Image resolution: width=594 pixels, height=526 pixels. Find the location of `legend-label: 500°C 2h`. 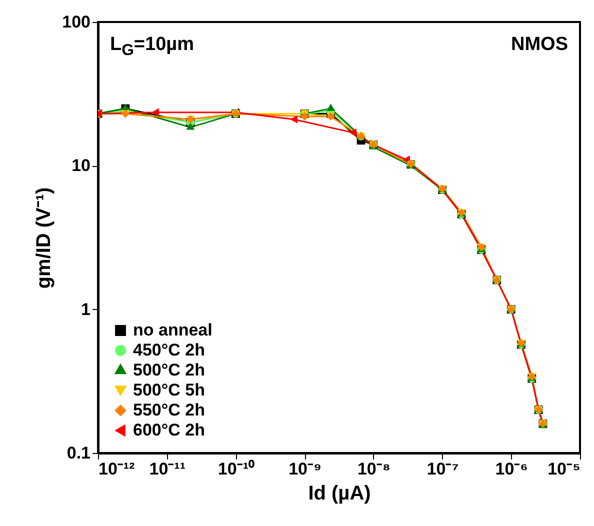

legend-label: 500°C 2h is located at coordinates (169, 370).